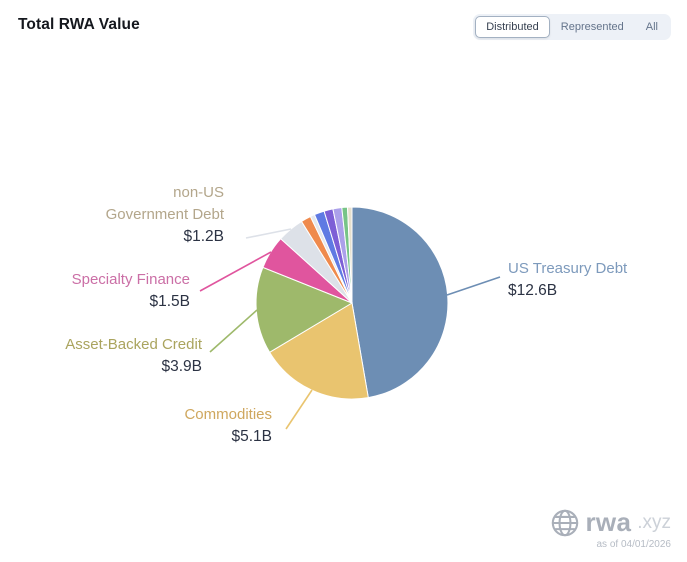  I want to click on view-toggle-group: Distributed Represented All, so click(572, 27).